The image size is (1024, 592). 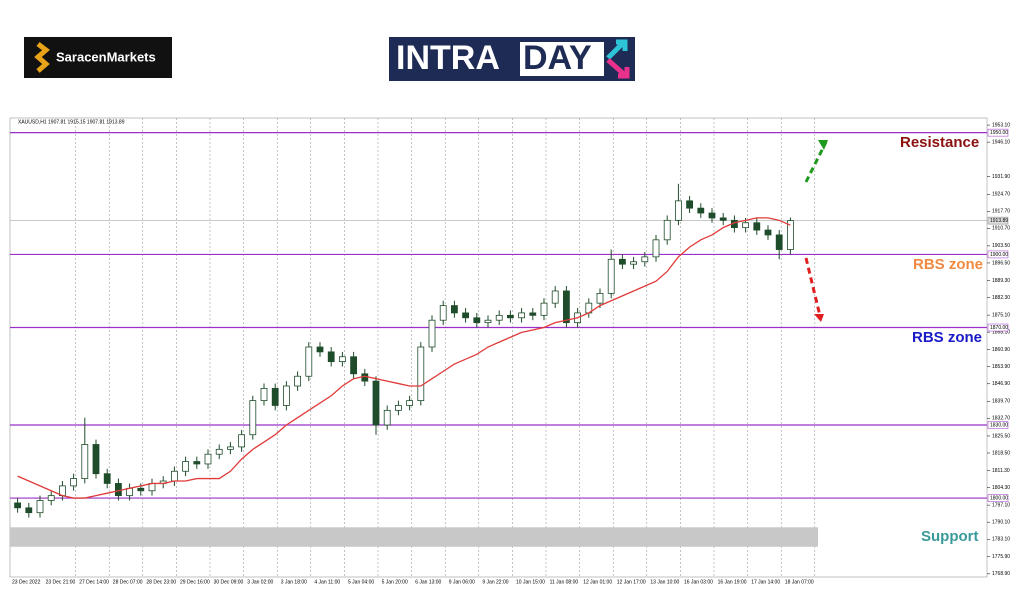 I want to click on y-tick-label: 1882.30, so click(x=1001, y=298).